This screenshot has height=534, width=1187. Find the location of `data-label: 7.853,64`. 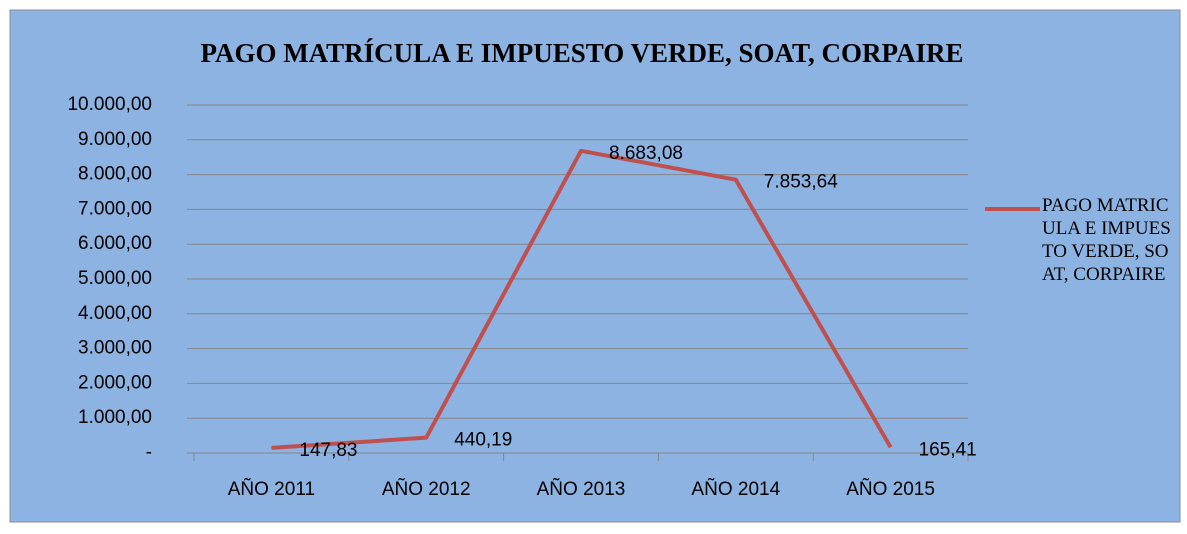

data-label: 7.853,64 is located at coordinates (801, 182).